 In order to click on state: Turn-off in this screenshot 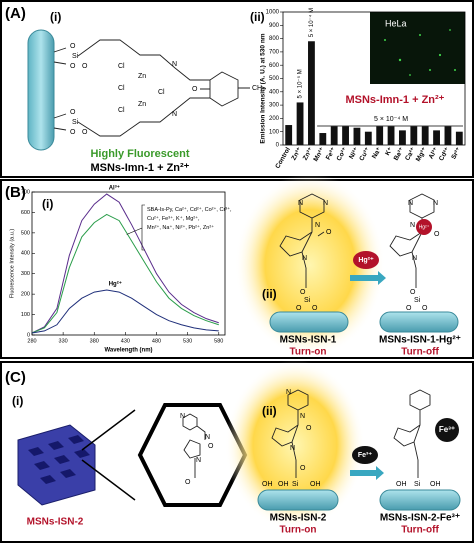, I will do `click(420, 530)`.